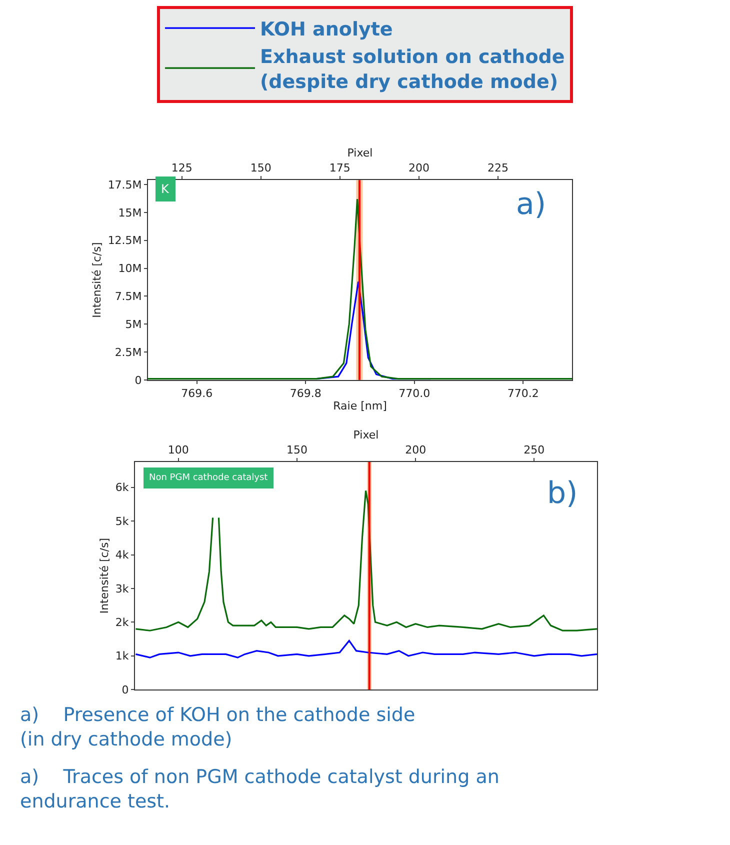 This screenshot has height=845, width=730. Describe the element at coordinates (130, 213) in the screenshot. I see `y-tick-label: 15M` at that location.